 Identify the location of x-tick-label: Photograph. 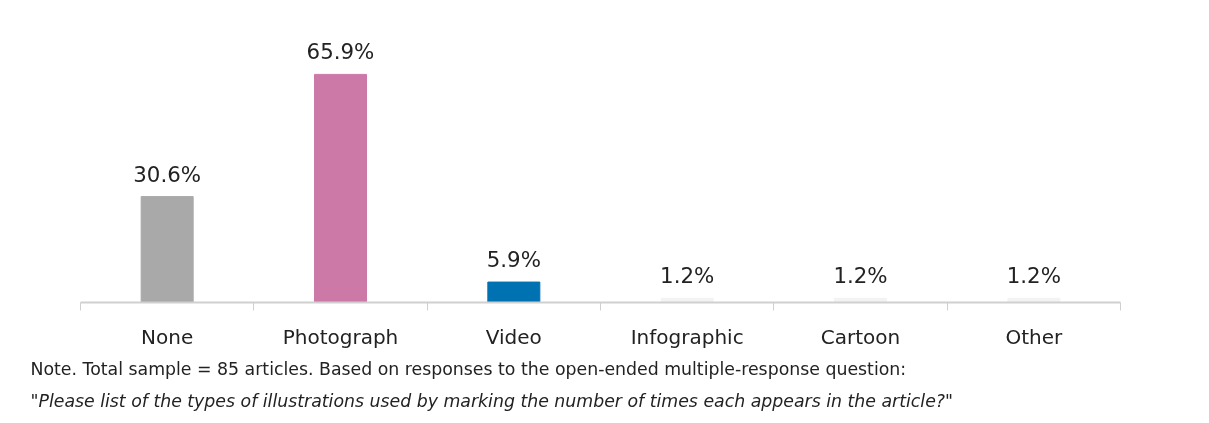
(340, 336).